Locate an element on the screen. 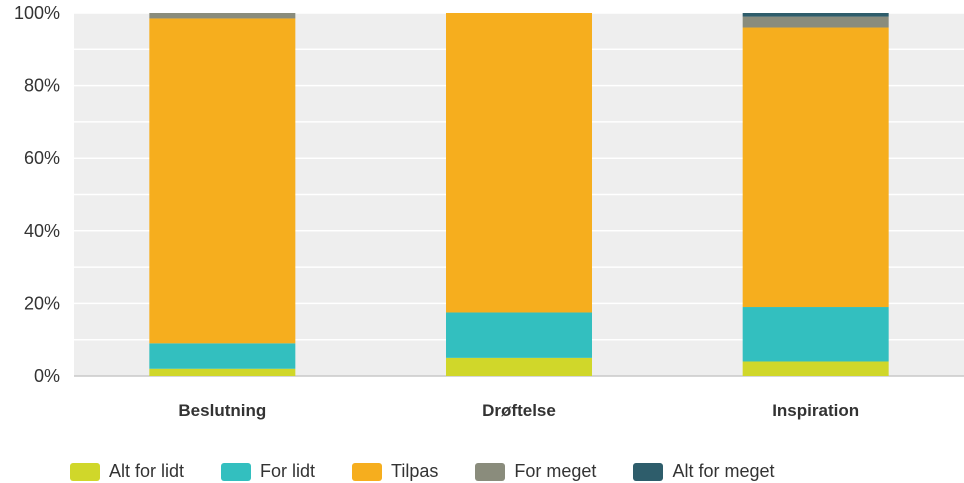 The width and height of the screenshot is (964, 483). legend-label: Alt for meget is located at coordinates (723, 471).